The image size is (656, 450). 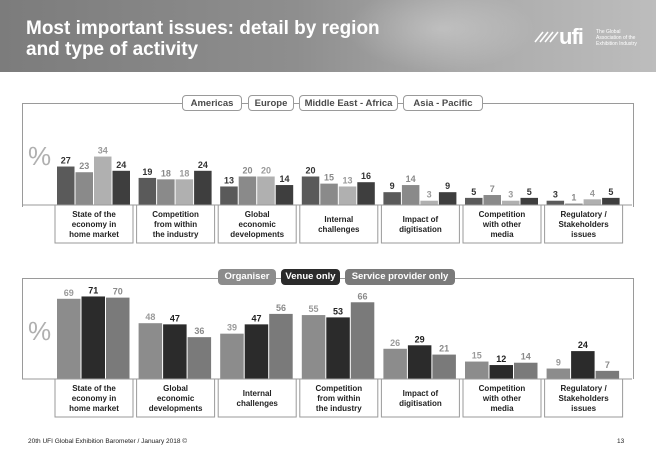 What do you see at coordinates (443, 103) in the screenshot?
I see `legend-asia-pacific: Asia - Pacific` at bounding box center [443, 103].